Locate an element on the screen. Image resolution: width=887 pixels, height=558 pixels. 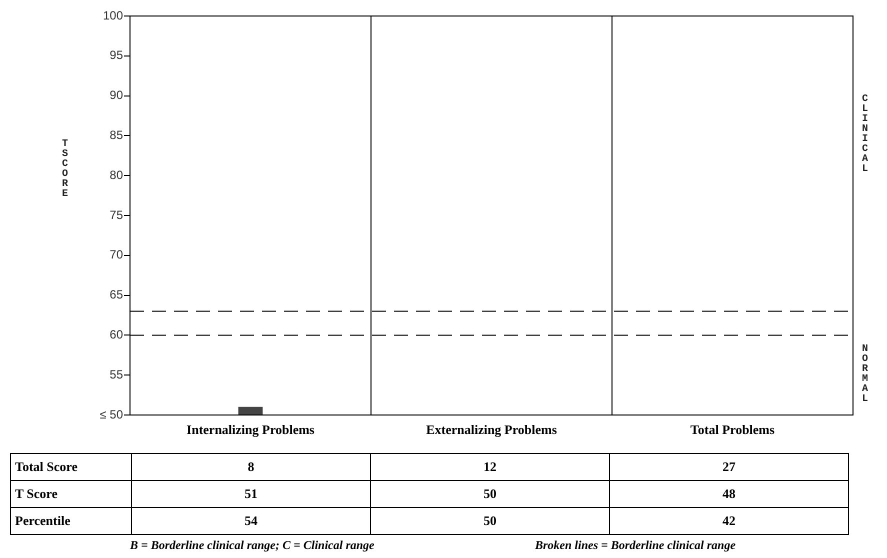
text: T Score is located at coordinates (71, 494).